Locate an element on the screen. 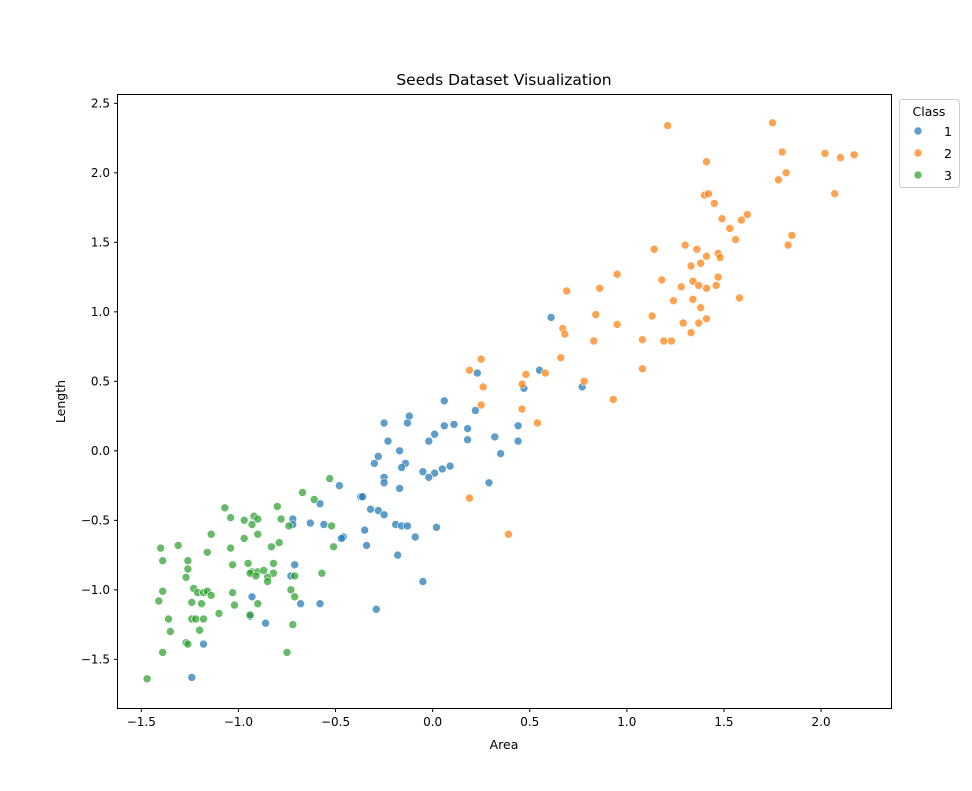 This screenshot has height=791, width=972. x-tick-label: 0.0 is located at coordinates (432, 722).